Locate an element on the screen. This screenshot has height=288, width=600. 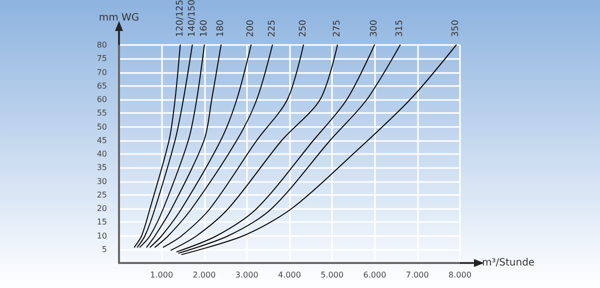
x-axis-title: m³/Stunde is located at coordinates (508, 263).